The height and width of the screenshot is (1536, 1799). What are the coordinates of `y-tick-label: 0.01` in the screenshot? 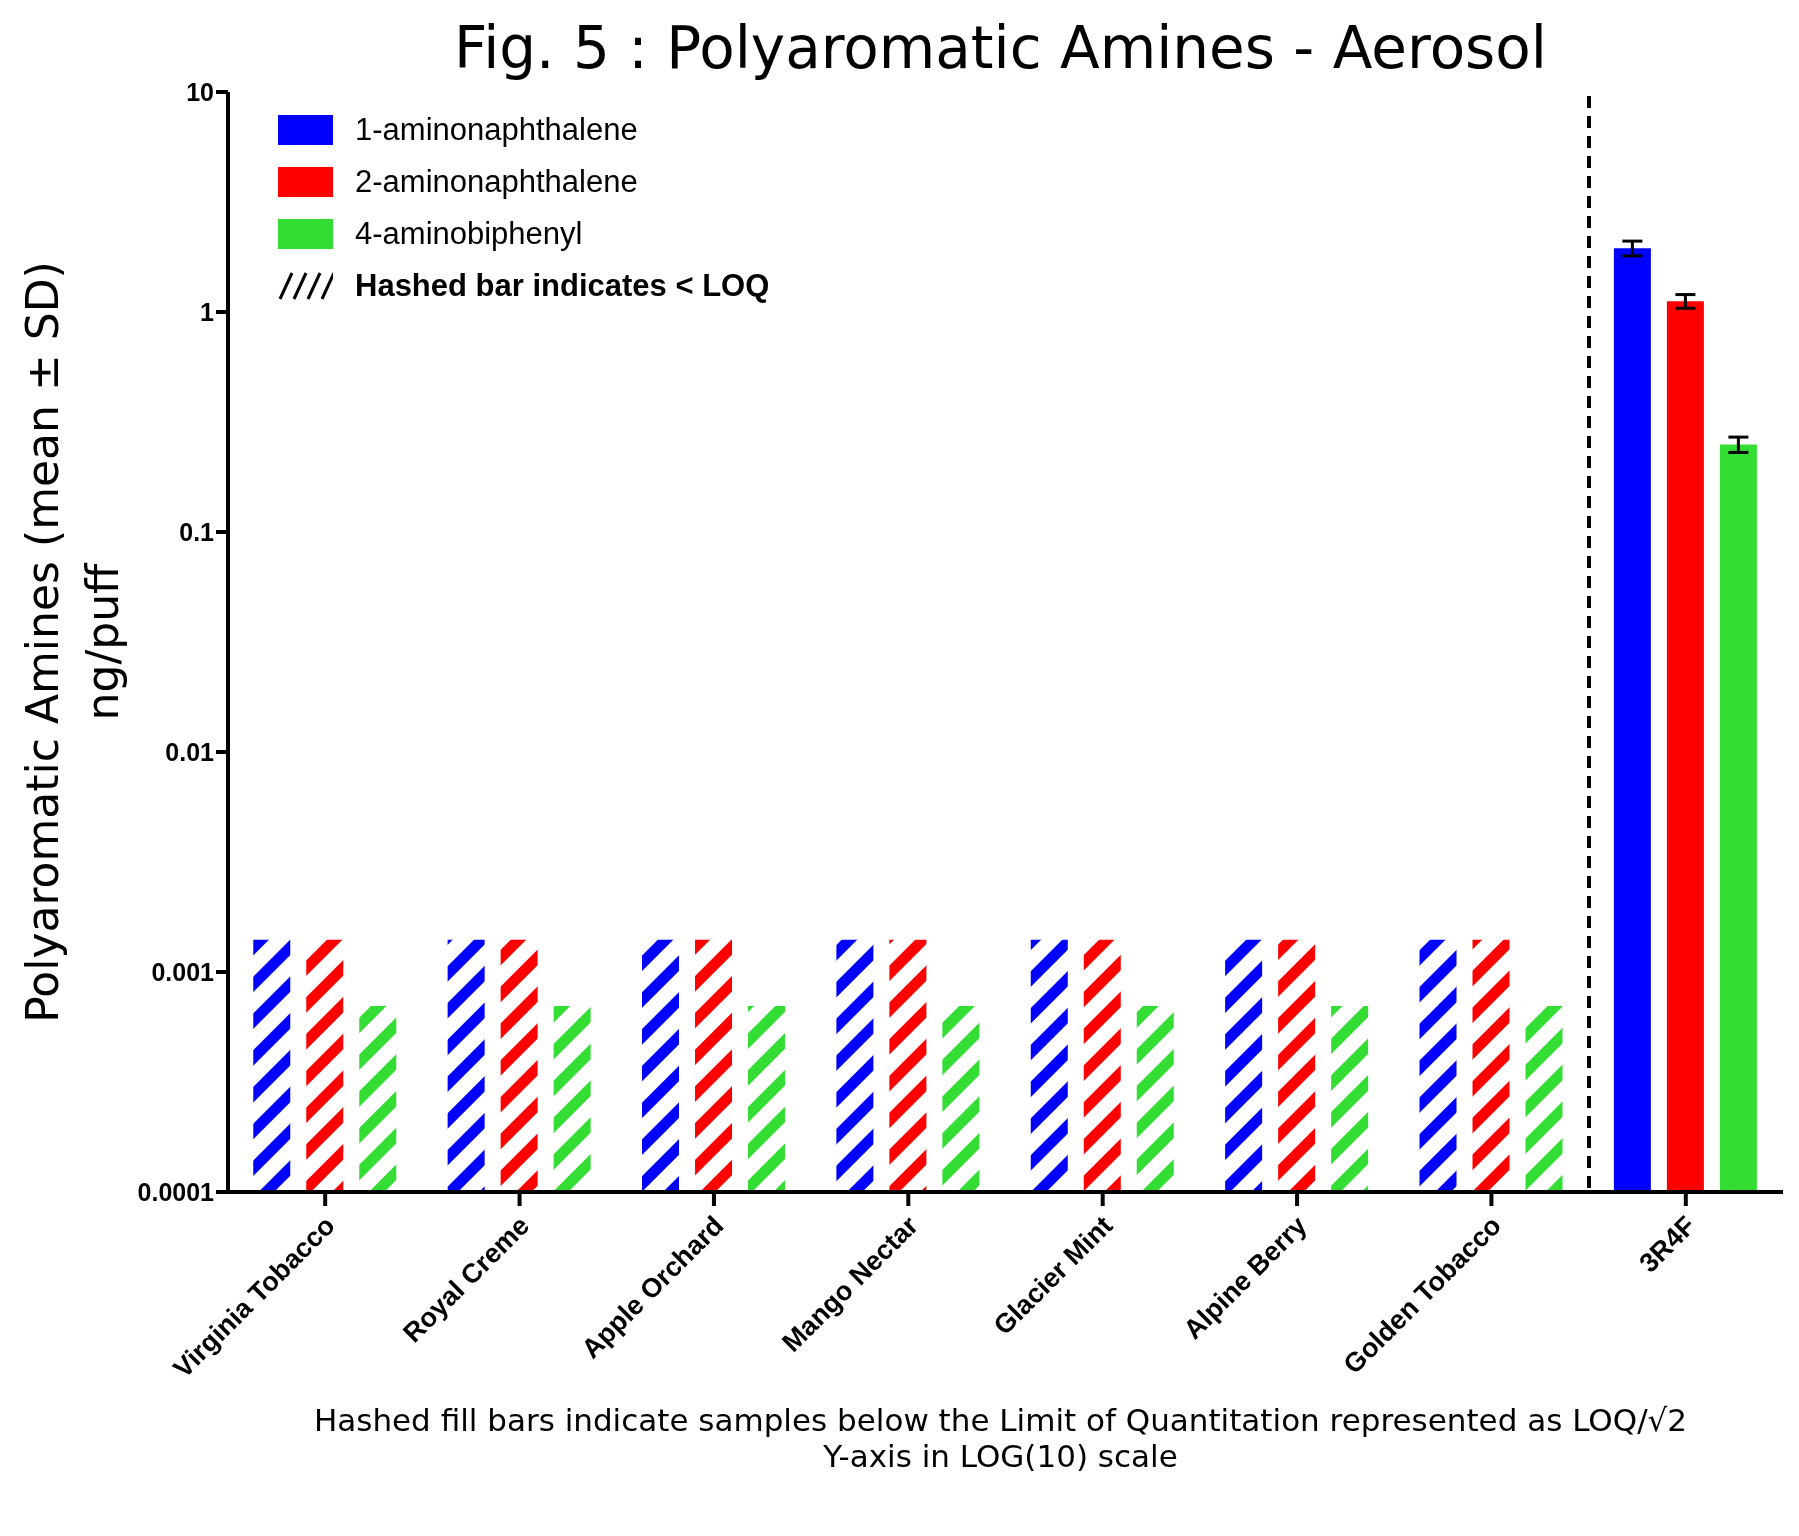 It's located at (190, 751).